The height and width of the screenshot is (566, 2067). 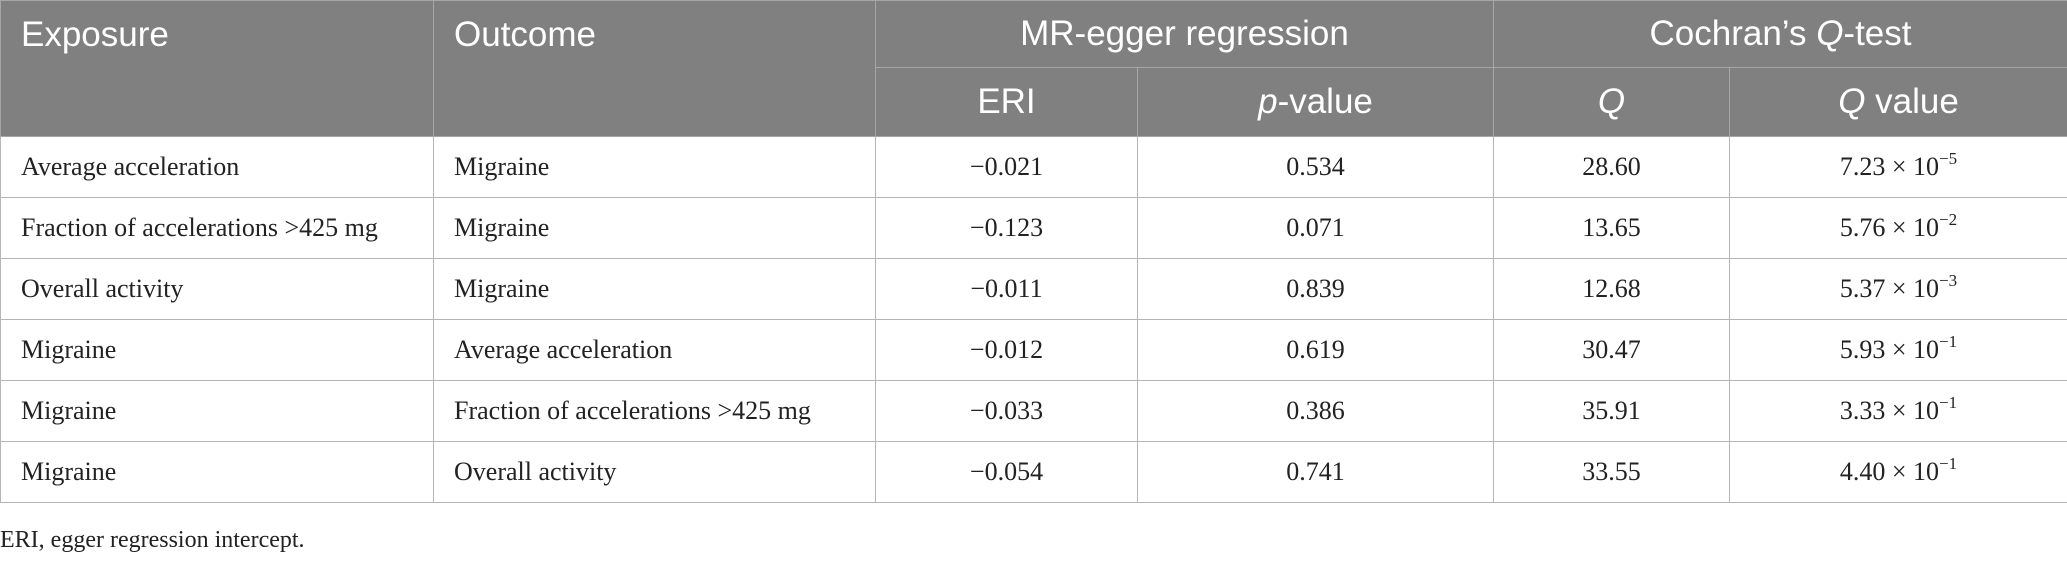 I want to click on cell-q-value: 3.33 × 10−1, so click(x=1897, y=411).